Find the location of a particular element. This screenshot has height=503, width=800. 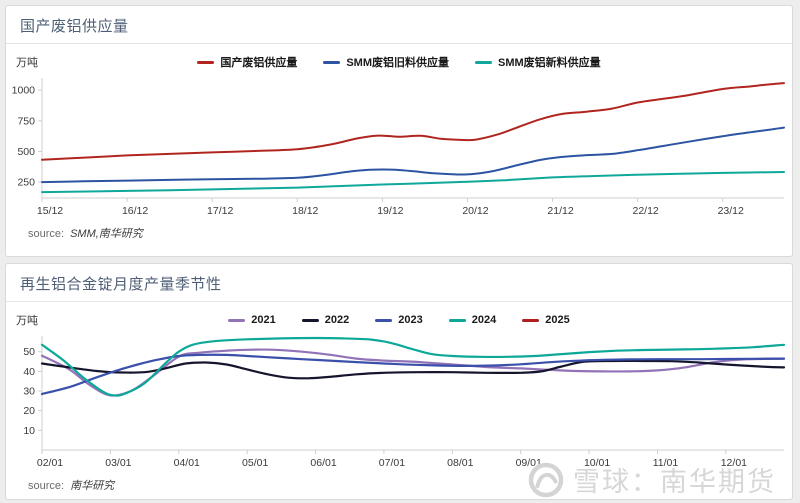

x-tick-label: 11/01 is located at coordinates (666, 463).